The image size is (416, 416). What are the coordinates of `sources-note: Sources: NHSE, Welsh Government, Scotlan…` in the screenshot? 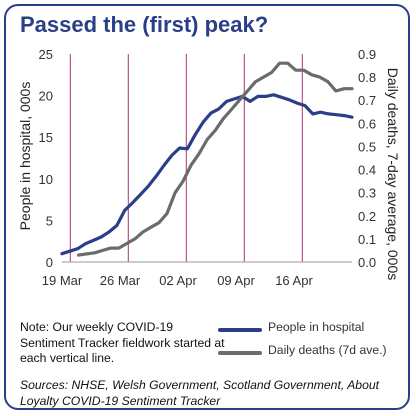 It's located at (200, 393).